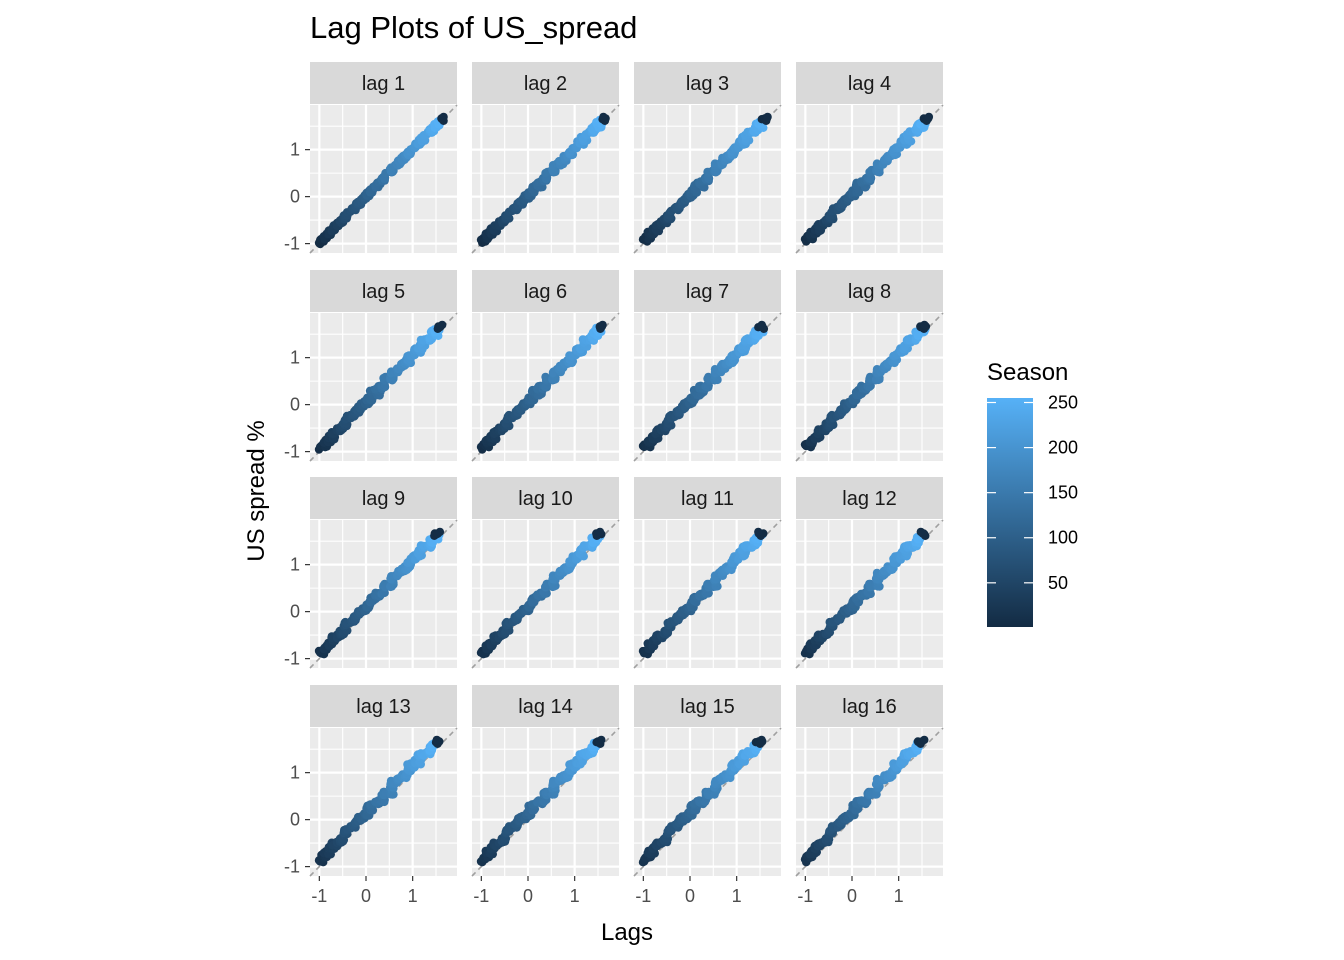 The image size is (1344, 960). I want to click on facet-strip-label: lag 10, so click(545, 499).